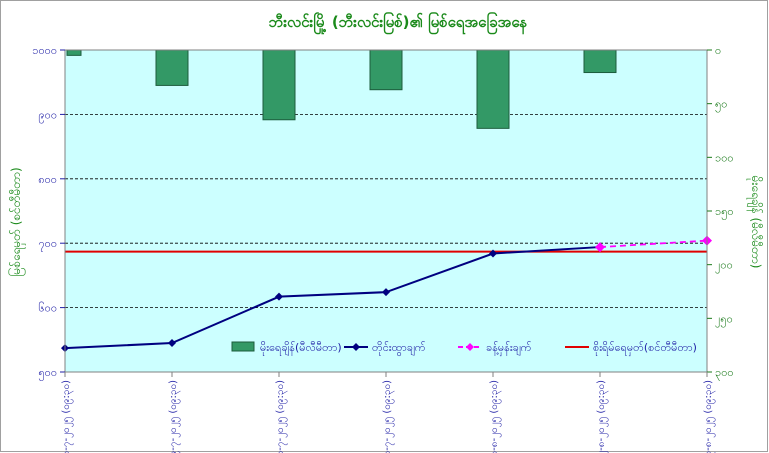 The height and width of the screenshot is (453, 769). What do you see at coordinates (645, 348) in the screenshot?
I see `legend-label: စိုးရိမ်ရေမှတ်(စင်တီမီတာ)` at bounding box center [645, 348].